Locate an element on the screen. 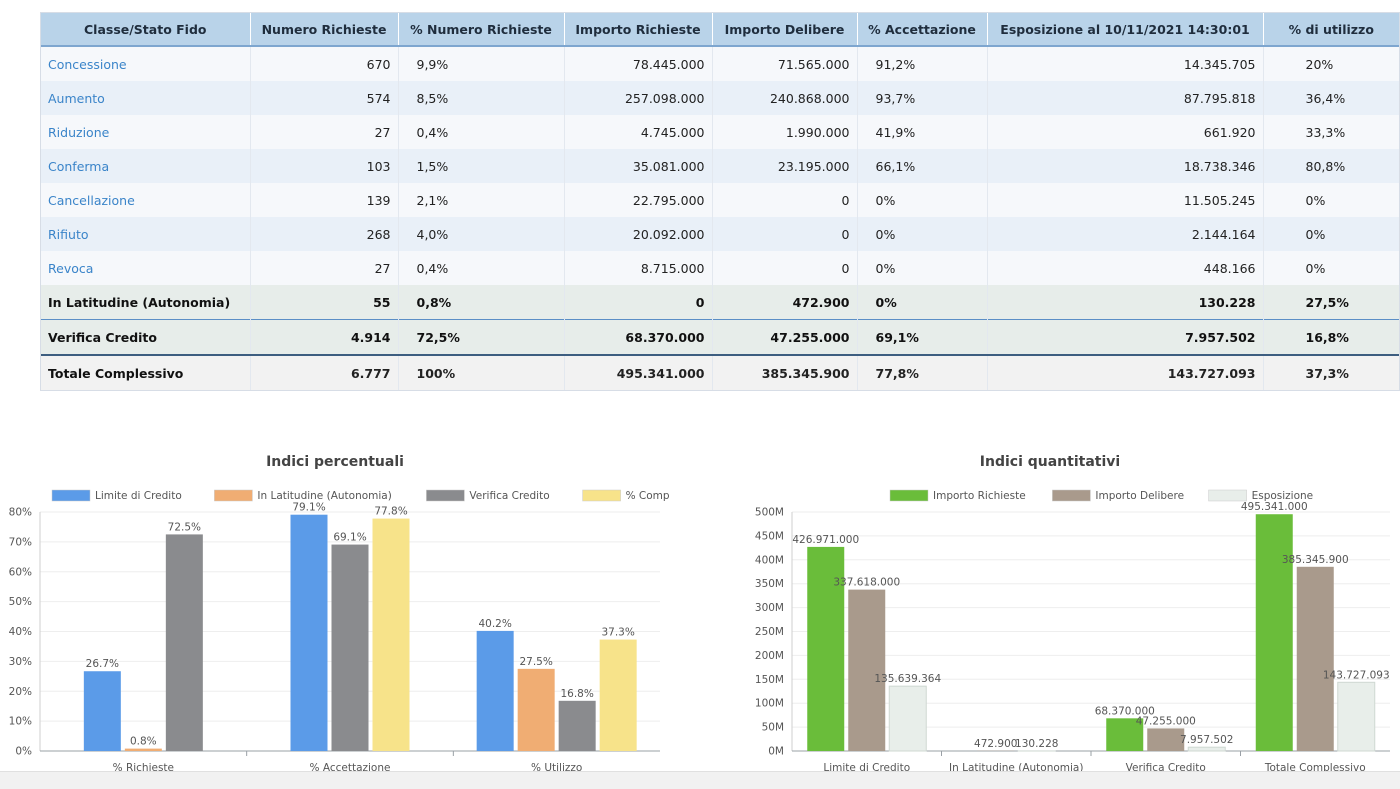 The height and width of the screenshot is (789, 1400). table-cell-imp-del: 385.345.900 is located at coordinates (784, 372).